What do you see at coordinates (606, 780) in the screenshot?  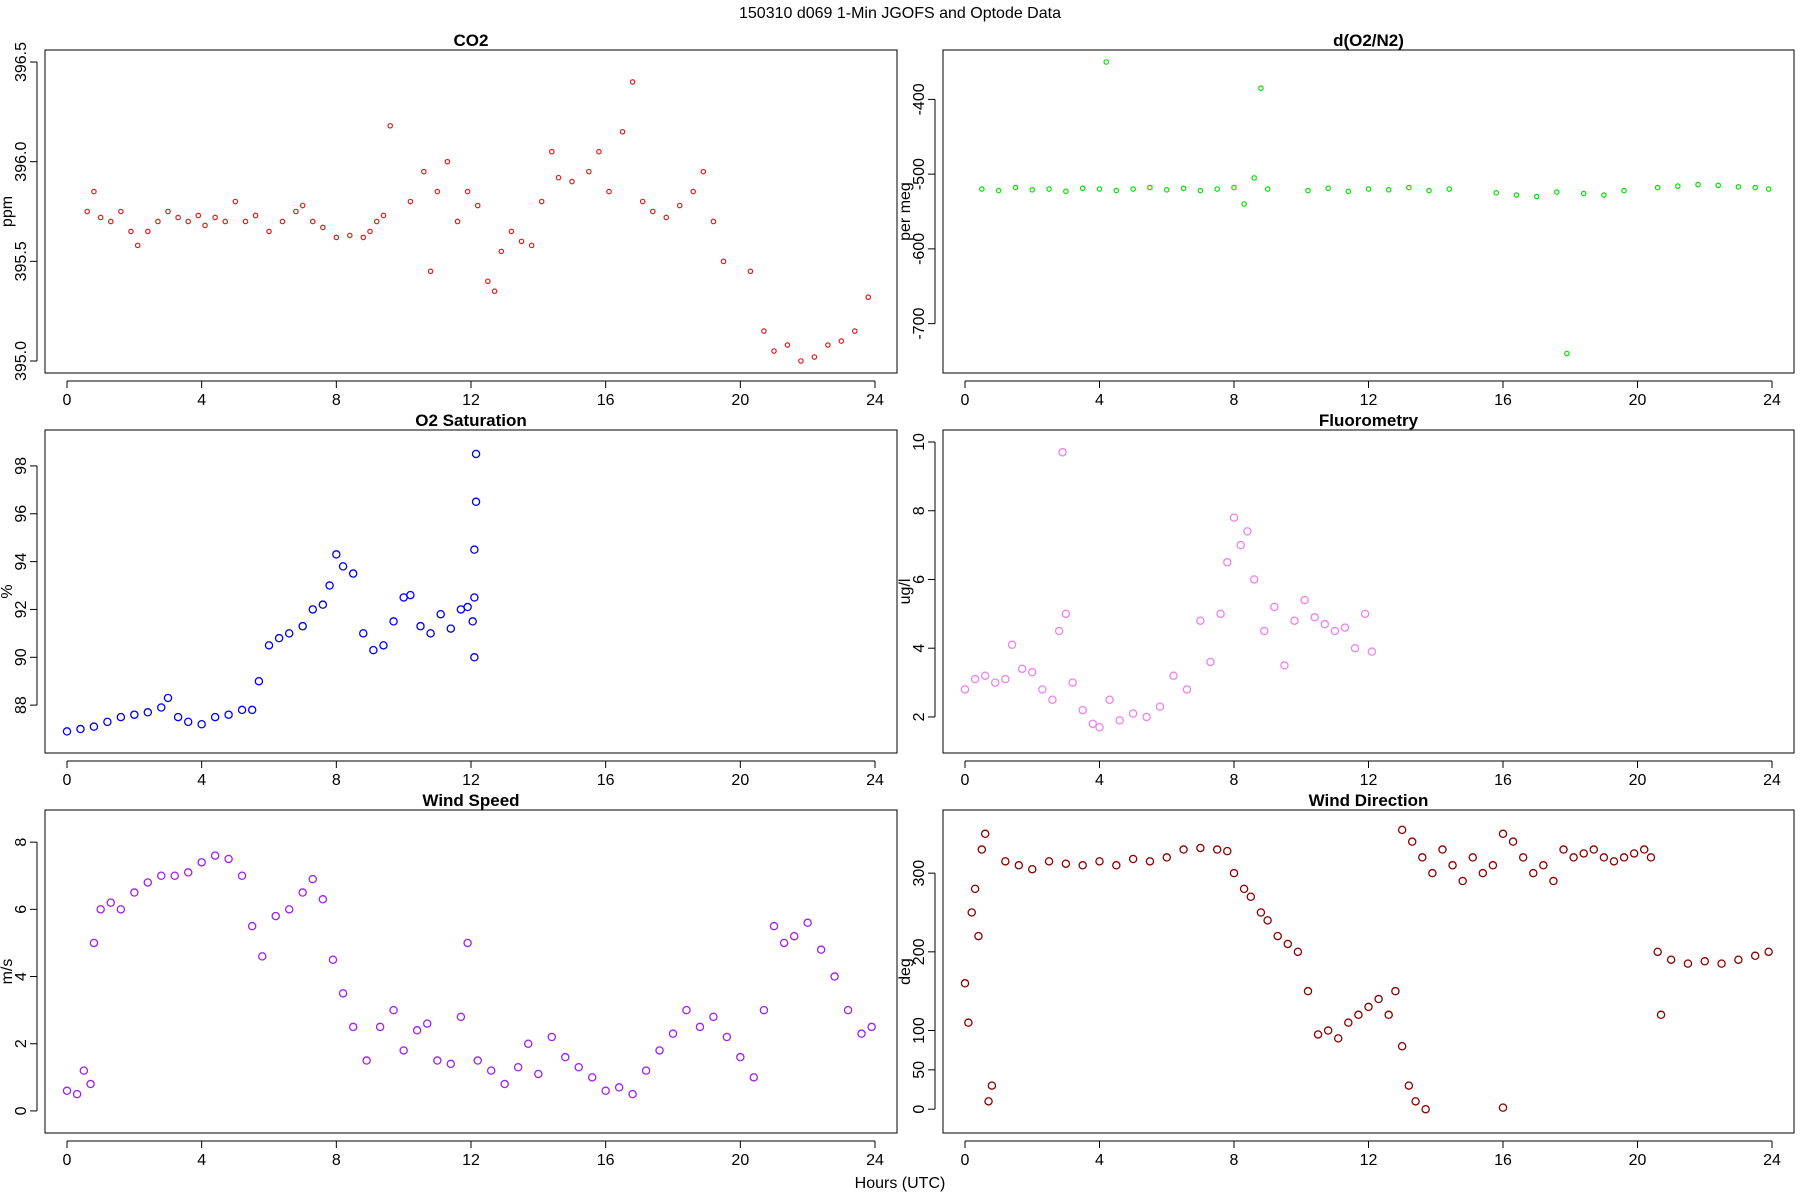 I see `o2sat-x-tick-label: 16` at bounding box center [606, 780].